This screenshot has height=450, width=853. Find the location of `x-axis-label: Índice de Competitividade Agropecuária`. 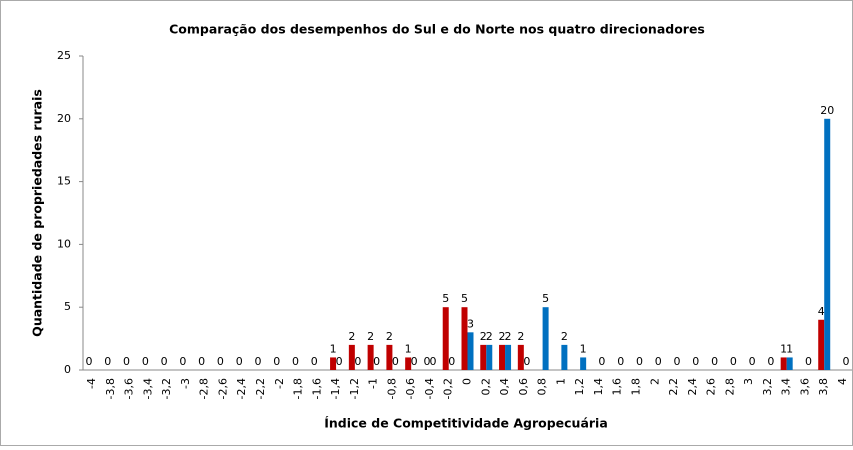

x-axis-label: Índice de Competitividade Agropecuária is located at coordinates (466, 423).